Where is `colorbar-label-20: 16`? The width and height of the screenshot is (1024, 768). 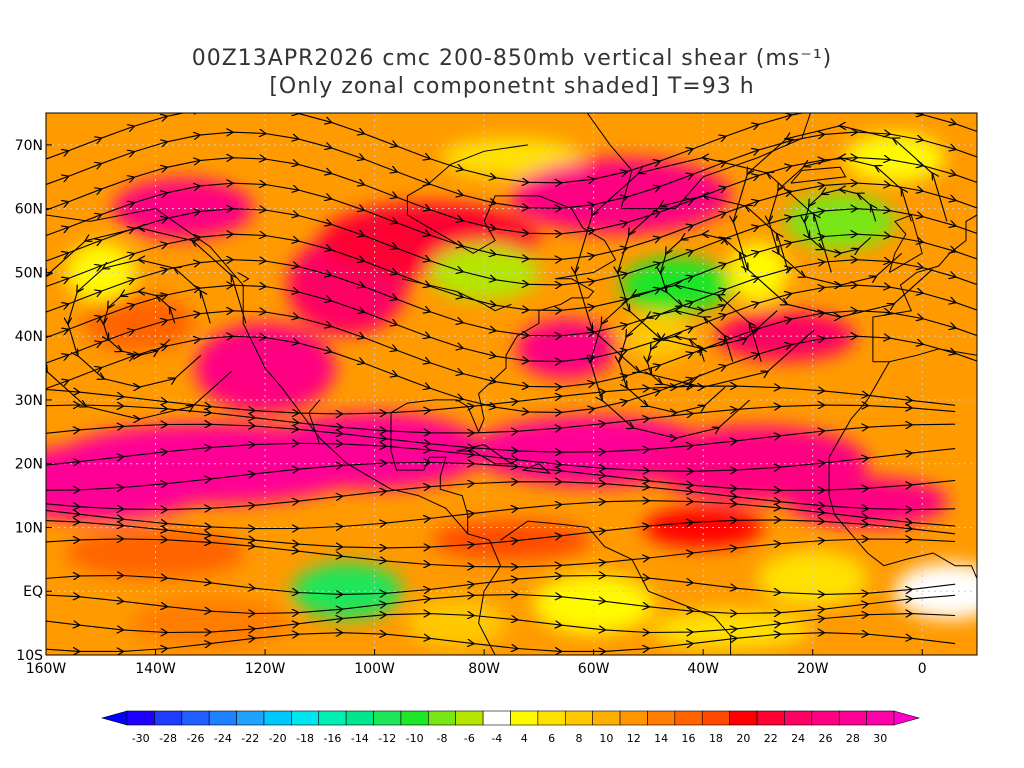 colorbar-label-20: 16 is located at coordinates (689, 738).